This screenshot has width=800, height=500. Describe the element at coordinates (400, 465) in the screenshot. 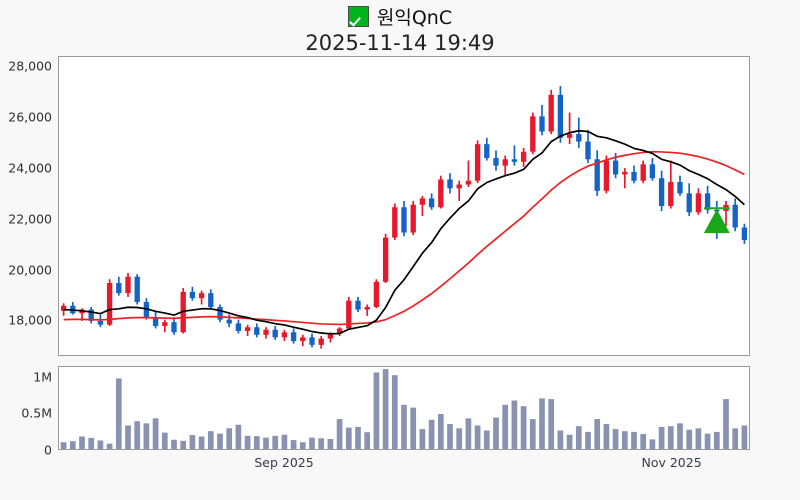

I see `x-axis: Sep 2025 Nov 2025` at that location.